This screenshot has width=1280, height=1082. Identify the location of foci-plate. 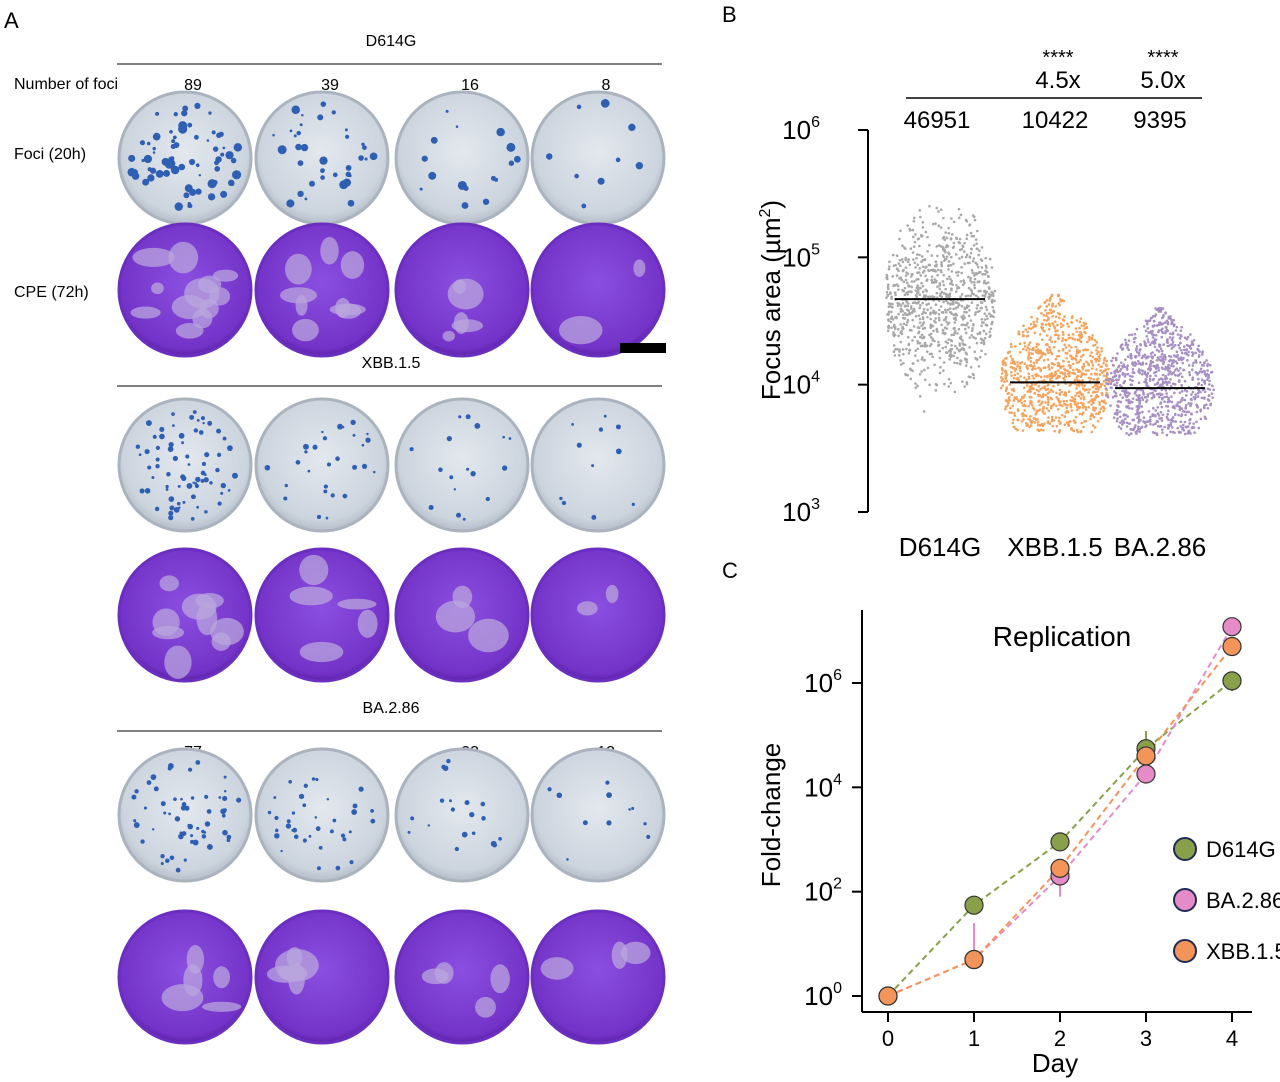
(185, 465).